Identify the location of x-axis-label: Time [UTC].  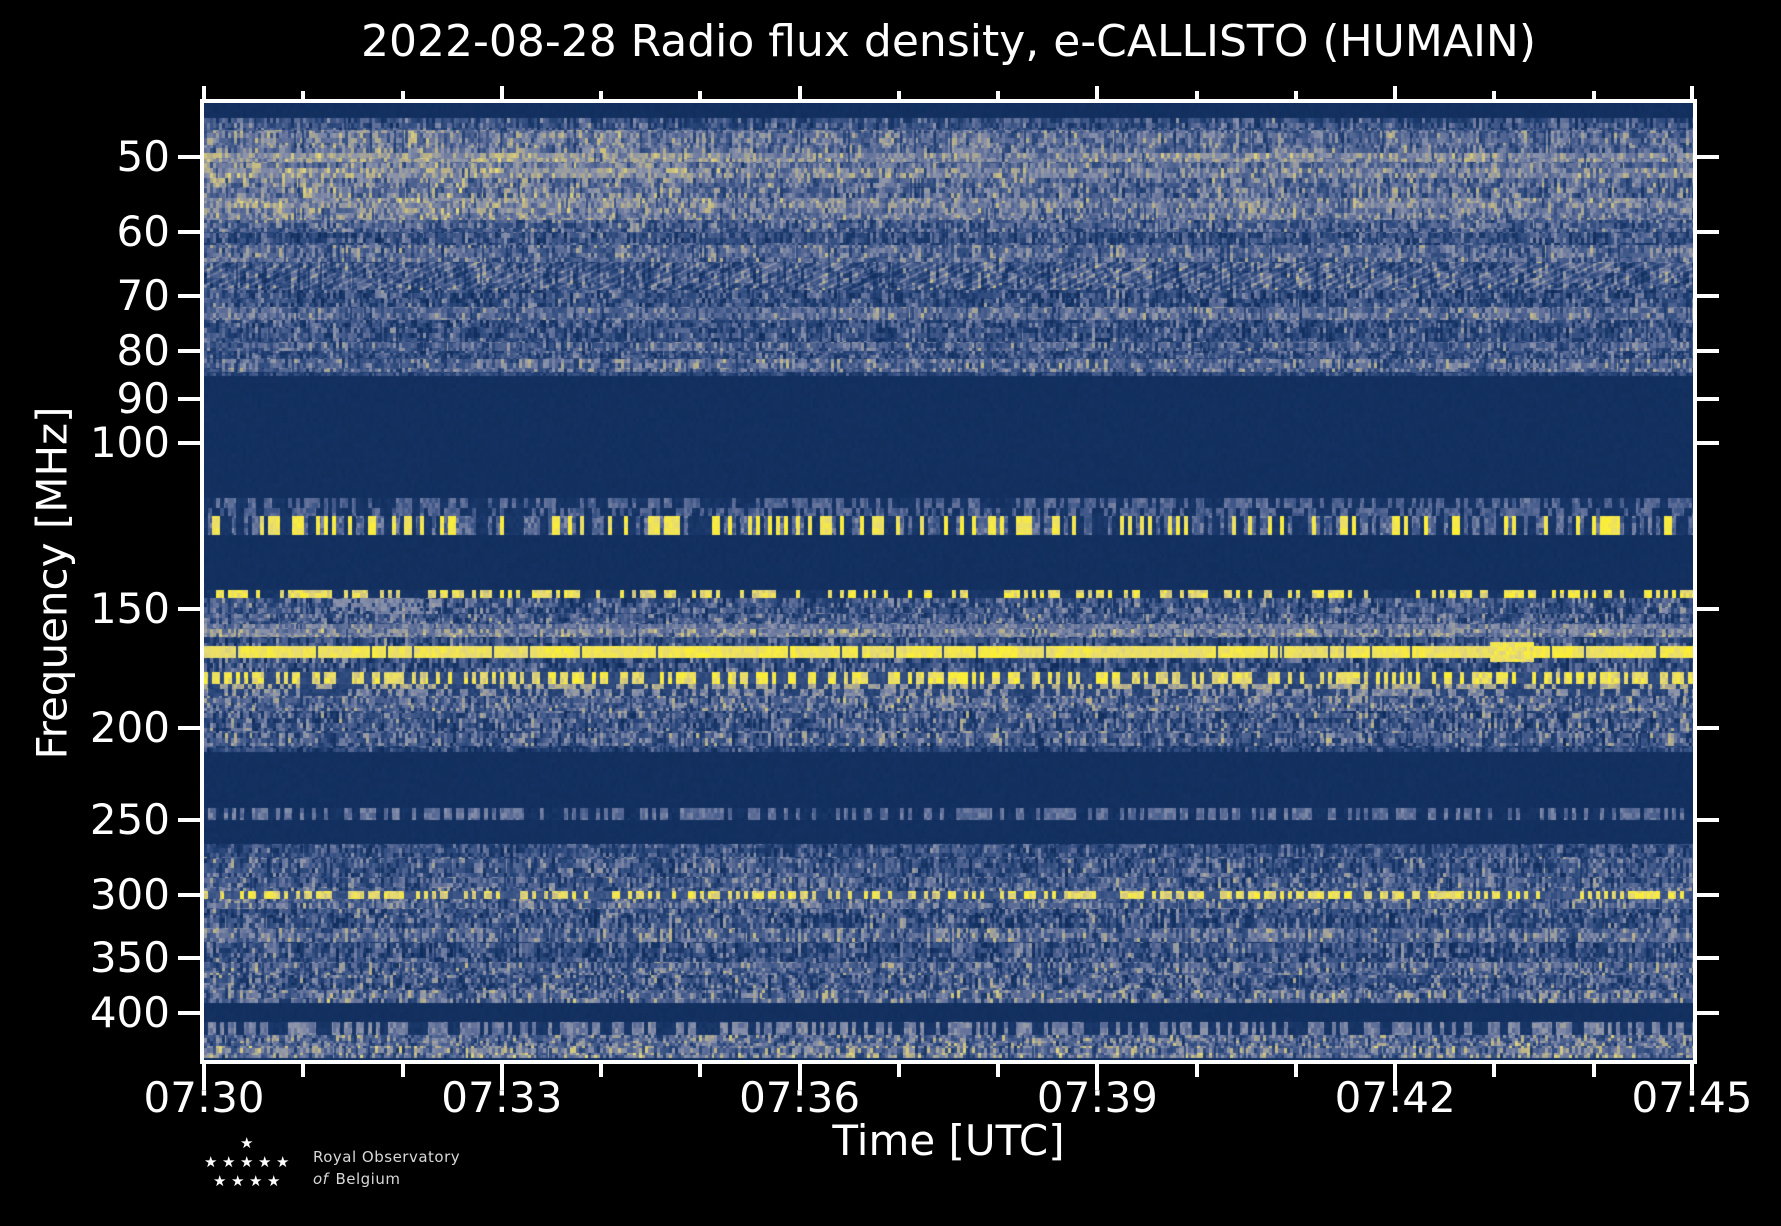
(948, 1140).